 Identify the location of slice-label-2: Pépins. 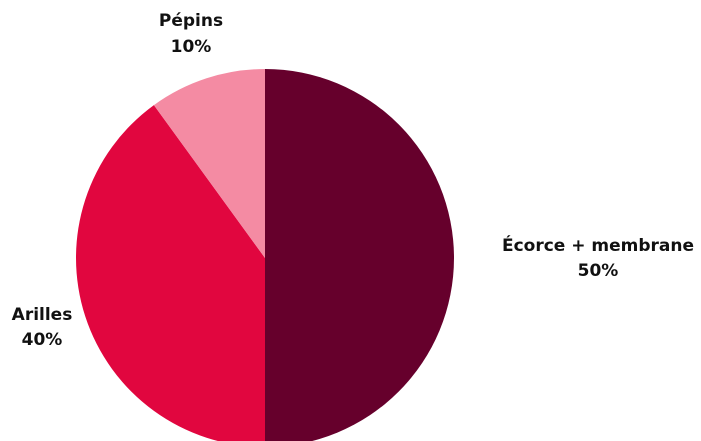
(191, 21).